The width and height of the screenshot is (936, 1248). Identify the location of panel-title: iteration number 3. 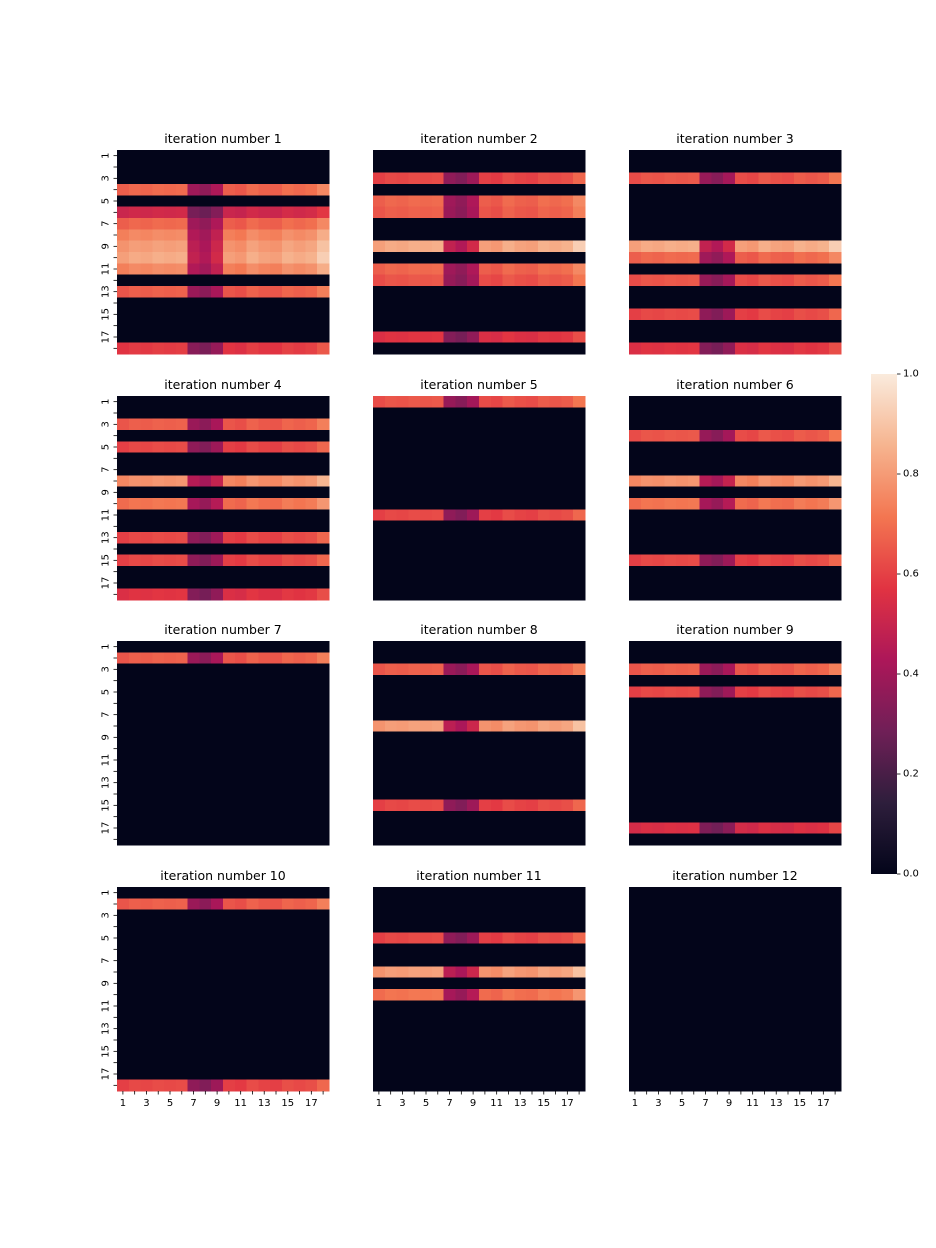
(735, 138).